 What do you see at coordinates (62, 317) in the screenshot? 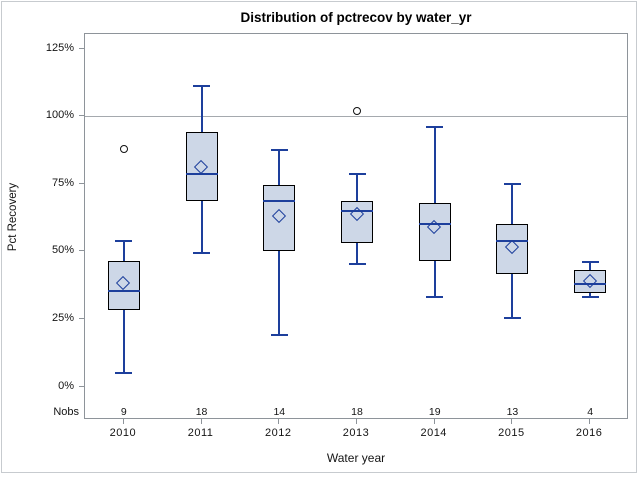
I see `y-tick-label: 25%` at bounding box center [62, 317].